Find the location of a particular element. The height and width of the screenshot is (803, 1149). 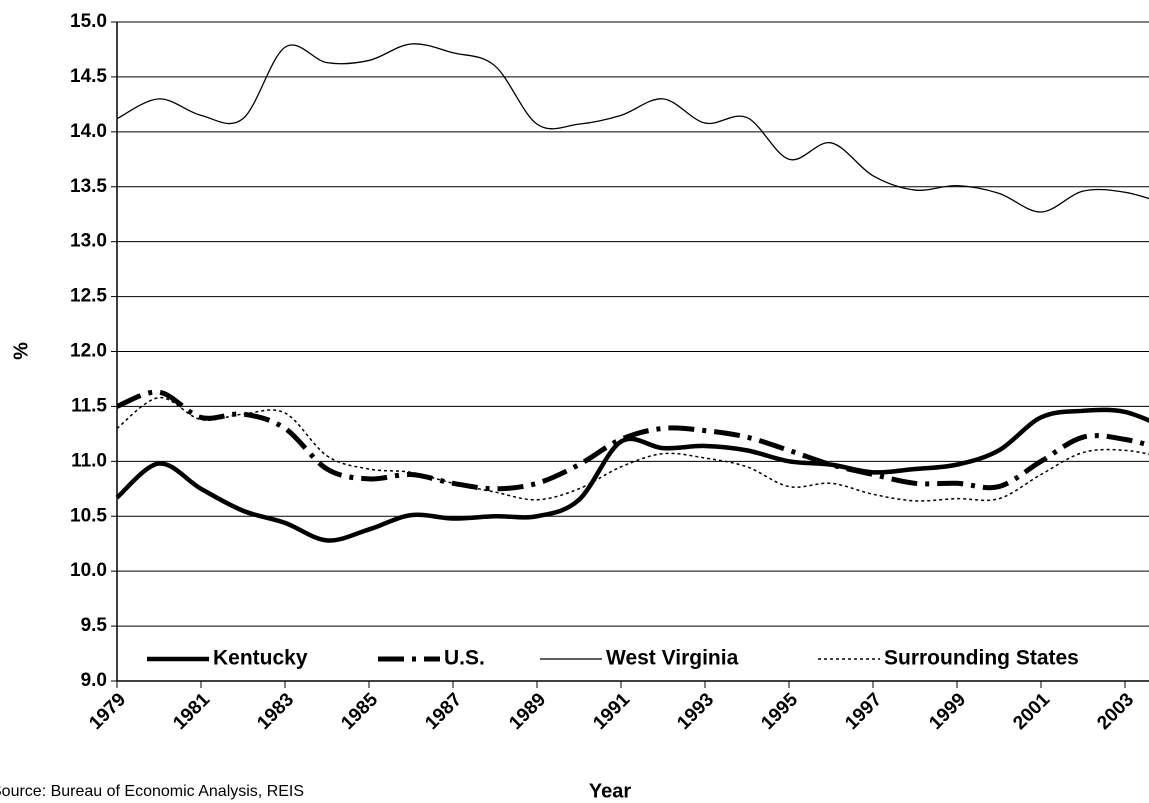

y-tick-label: 13.0 is located at coordinates (88, 241).